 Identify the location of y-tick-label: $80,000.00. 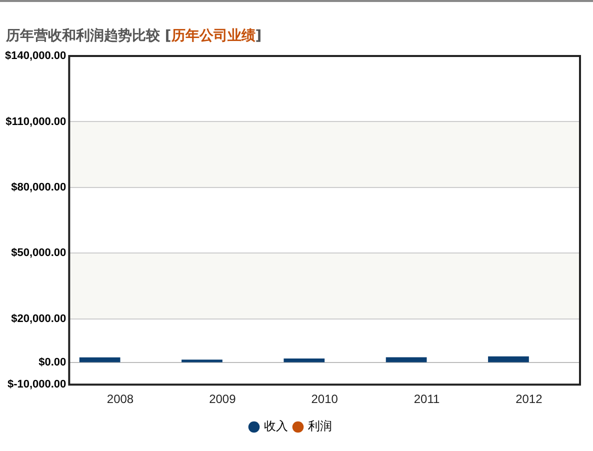
(38, 187).